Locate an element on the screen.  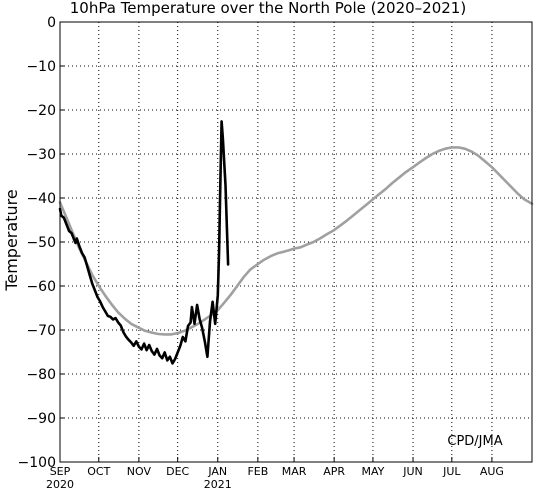
x-tick-label: JUN is located at coordinates (412, 471).